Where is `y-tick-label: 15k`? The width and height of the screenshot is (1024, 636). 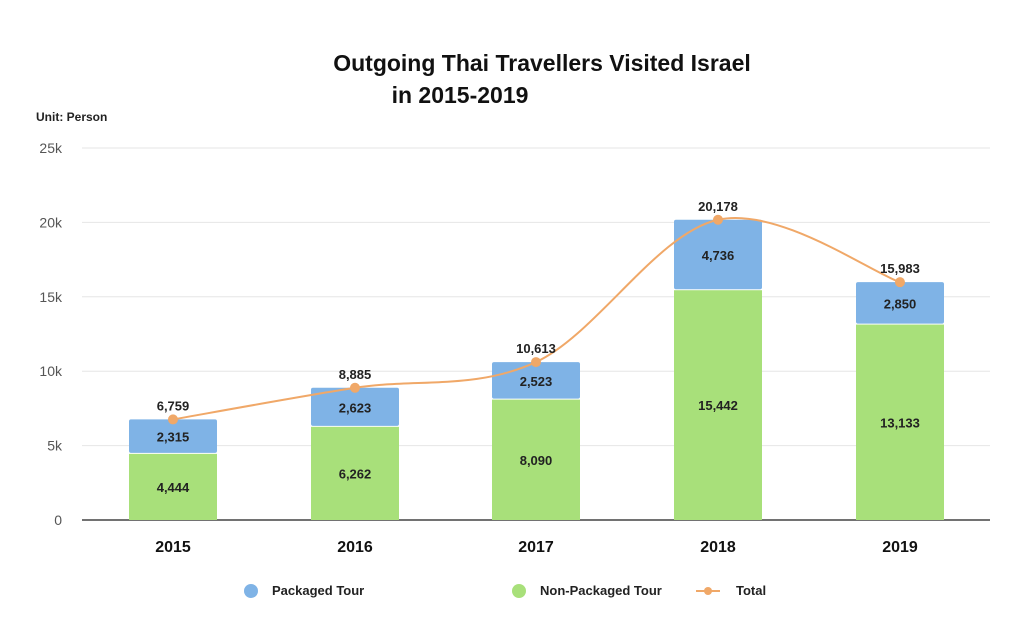
y-tick-label: 15k is located at coordinates (51, 297).